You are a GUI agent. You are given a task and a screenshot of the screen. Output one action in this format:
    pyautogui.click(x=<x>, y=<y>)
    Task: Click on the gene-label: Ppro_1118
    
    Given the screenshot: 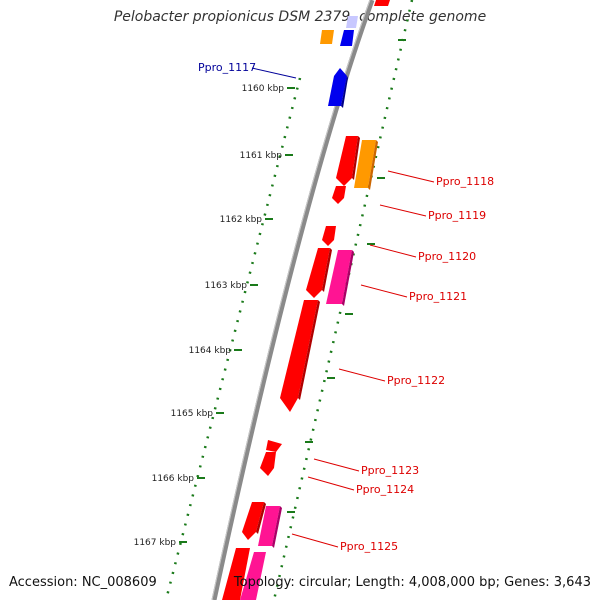 What is the action you would take?
    pyautogui.click(x=465, y=181)
    